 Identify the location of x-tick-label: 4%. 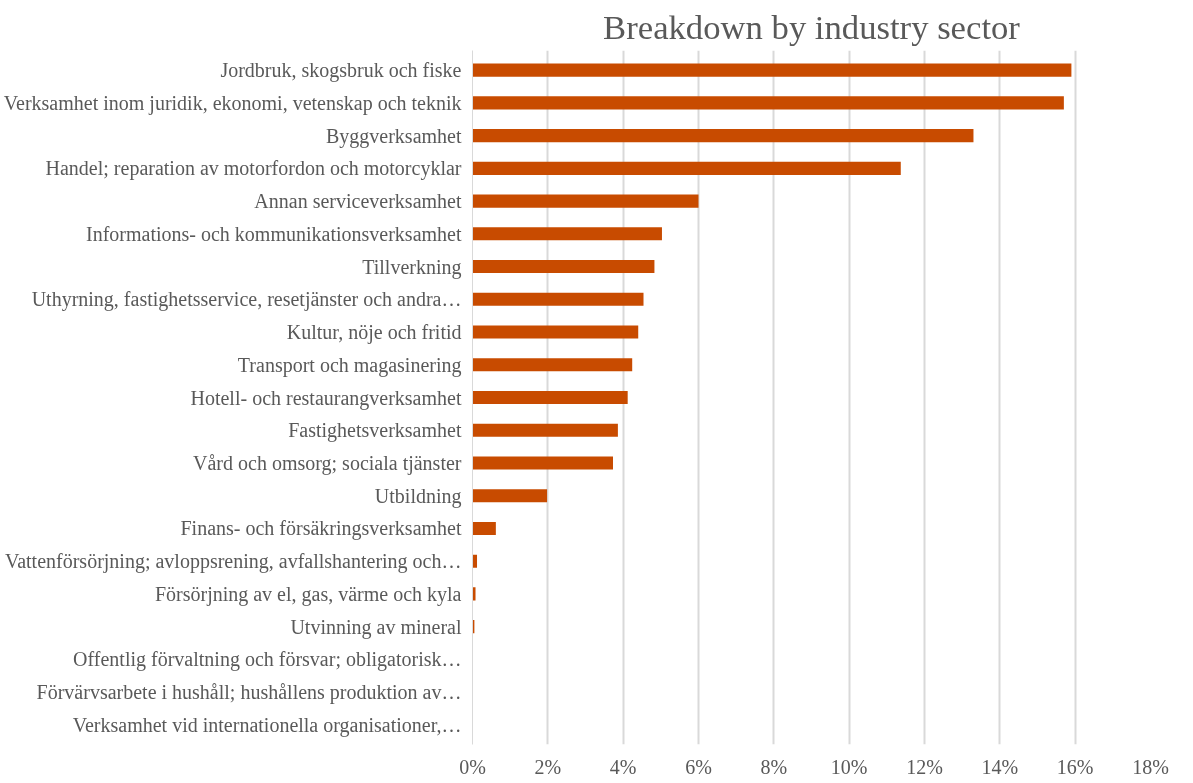
(623, 766).